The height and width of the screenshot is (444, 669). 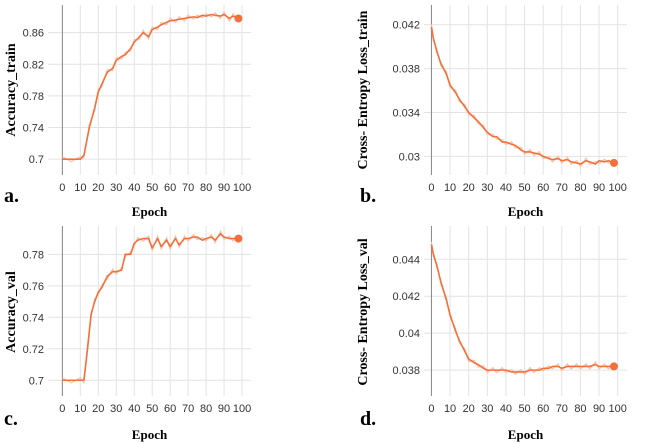 I want to click on y-tick-label: 0.86, so click(x=33, y=34).